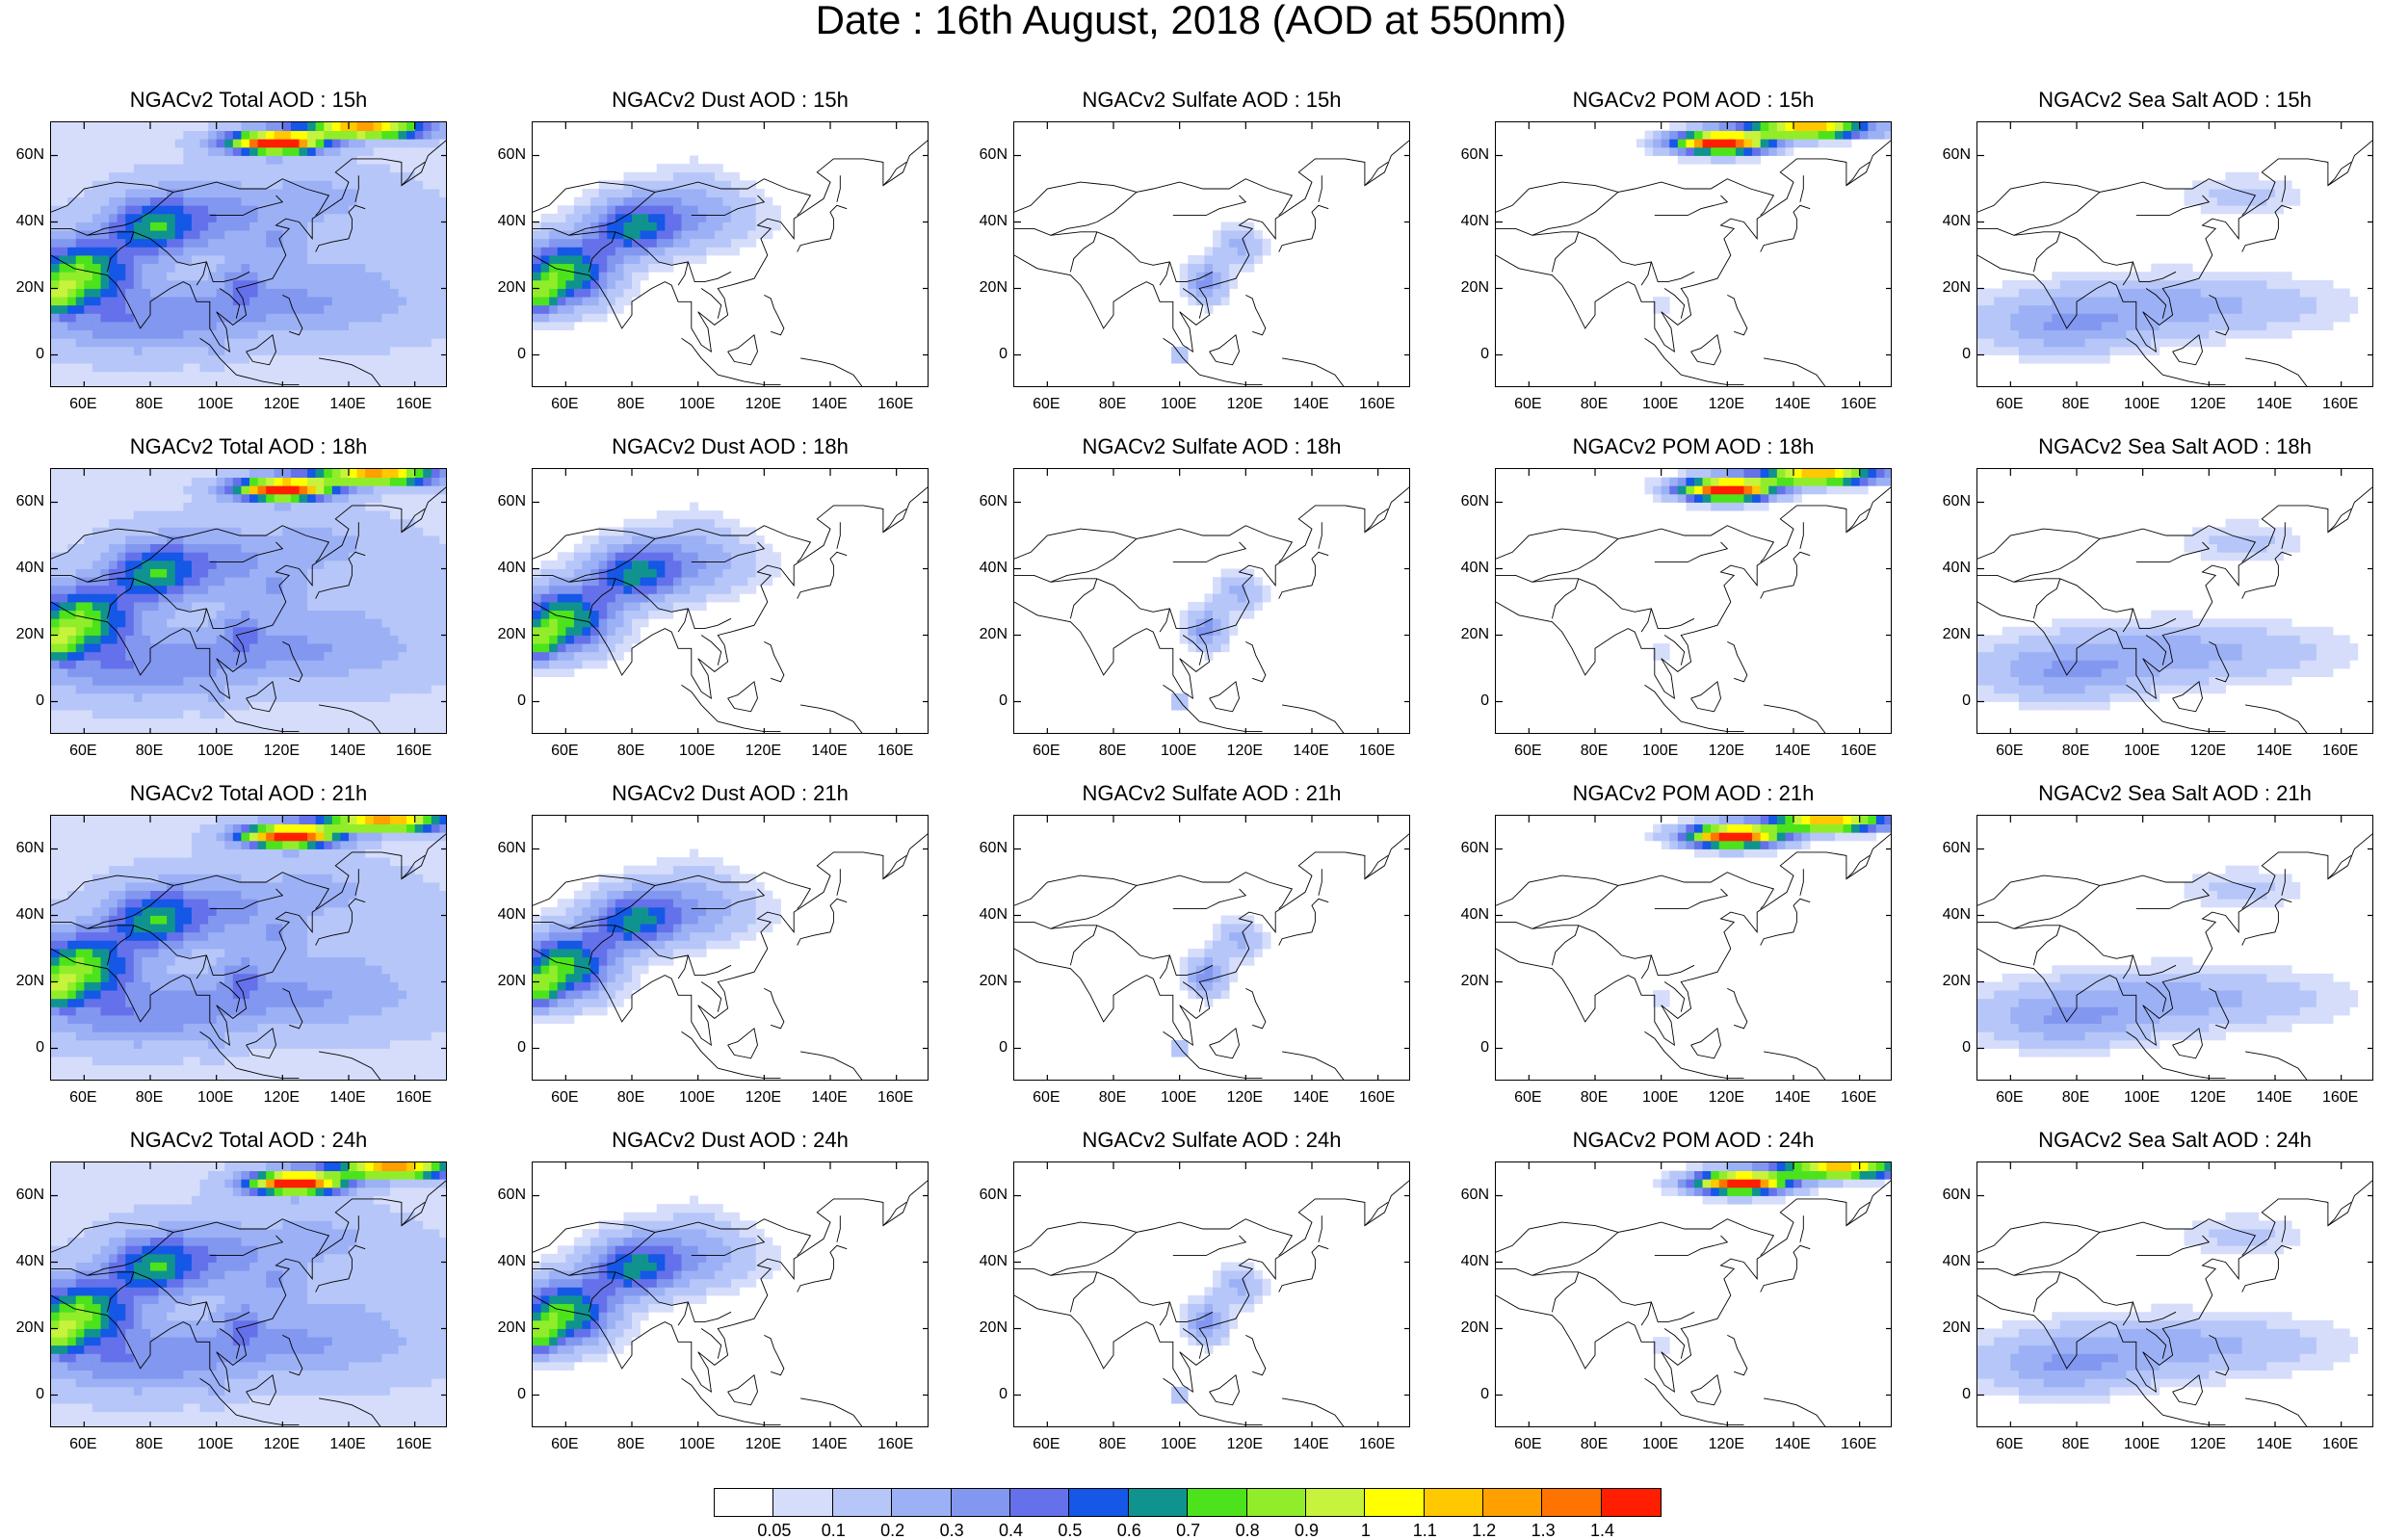 This screenshot has width=2382, height=1540. What do you see at coordinates (2046, 252) in the screenshot?
I see `map-outline` at bounding box center [2046, 252].